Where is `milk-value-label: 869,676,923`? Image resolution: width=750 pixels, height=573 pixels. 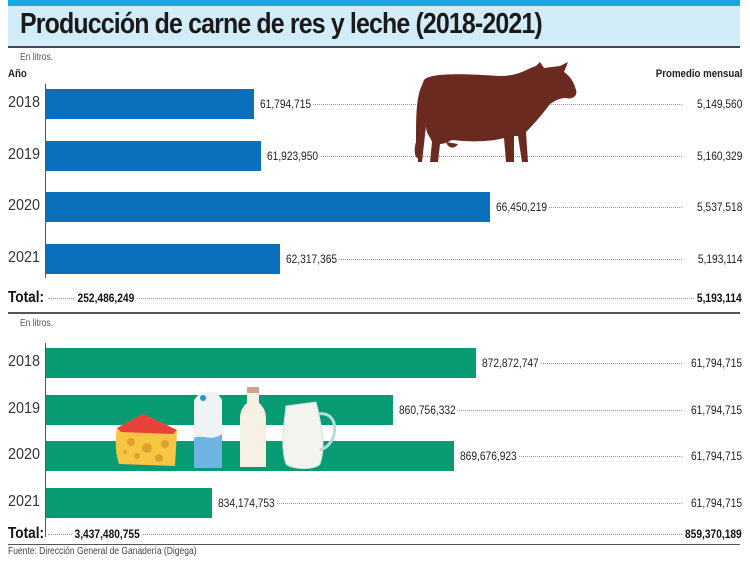
milk-value-label: 869,676,923 is located at coordinates (489, 456).